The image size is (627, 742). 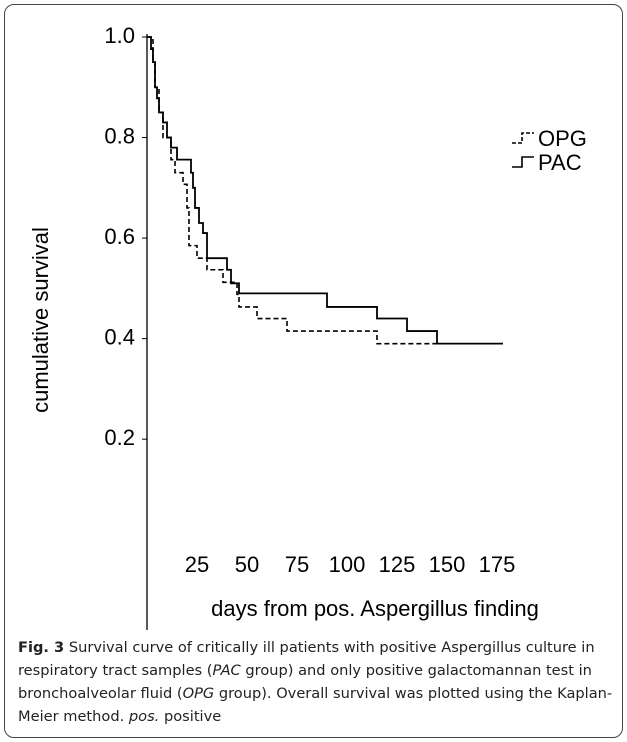 I want to click on legend-label: OPG, so click(x=562, y=138).